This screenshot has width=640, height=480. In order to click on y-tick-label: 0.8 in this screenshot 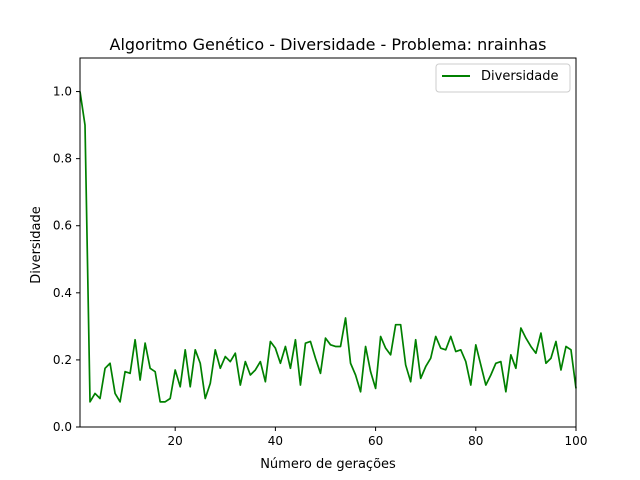, I will do `click(62, 159)`.